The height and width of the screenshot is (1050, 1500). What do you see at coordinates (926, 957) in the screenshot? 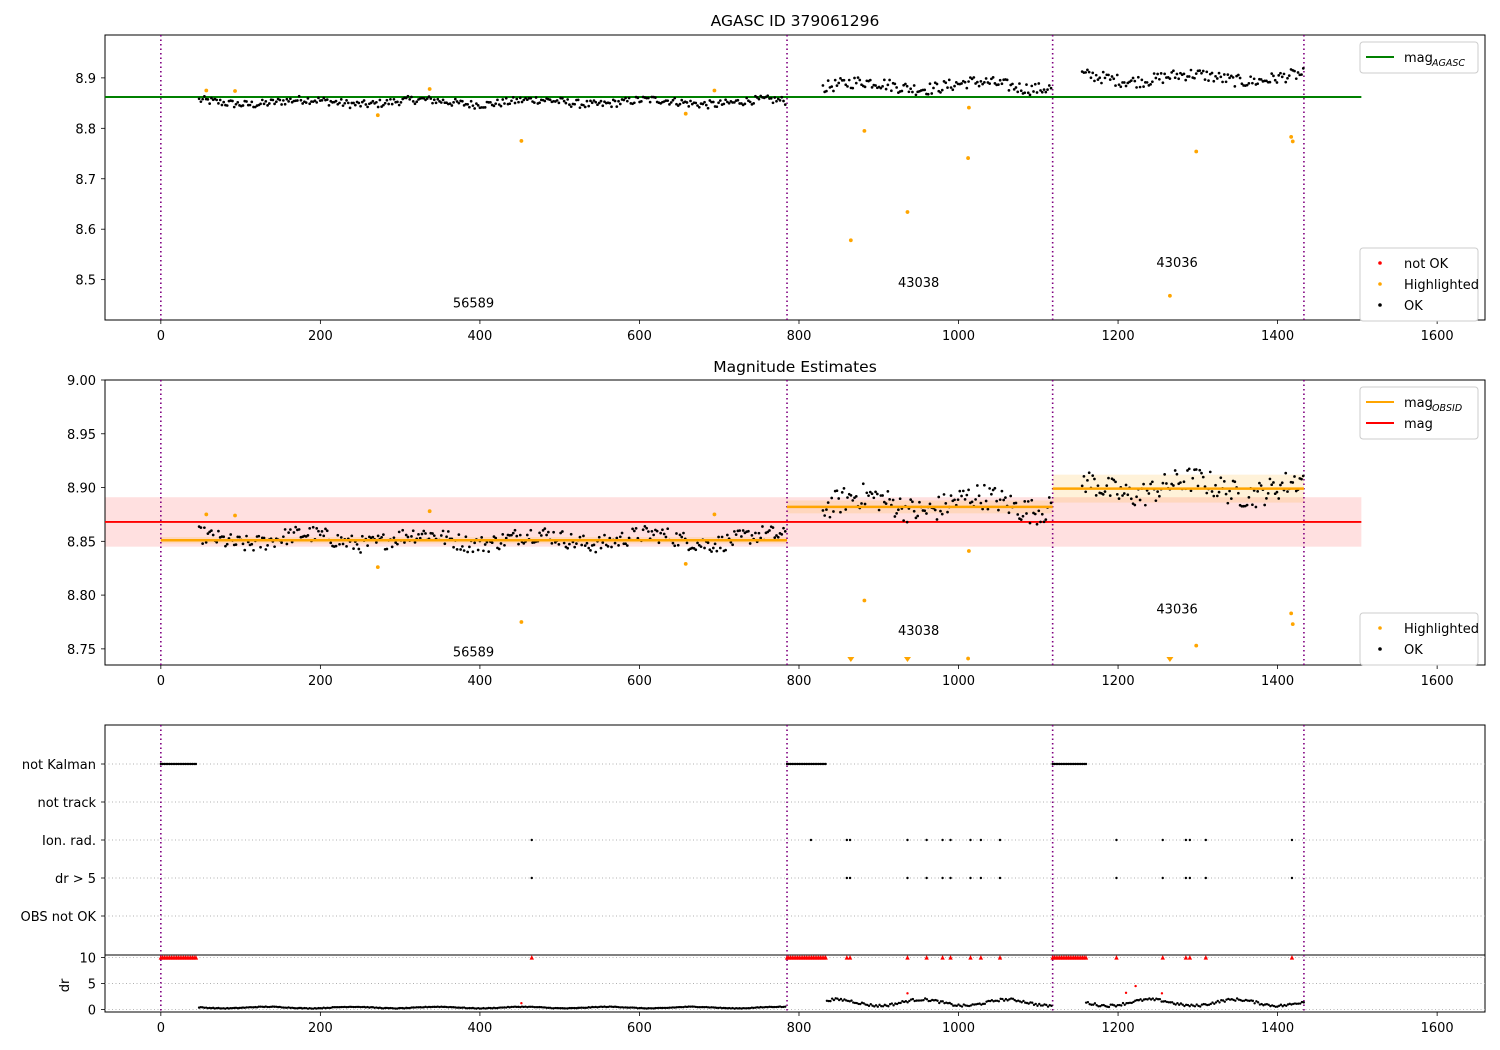
I see `dr-clipped-marker` at bounding box center [926, 957].